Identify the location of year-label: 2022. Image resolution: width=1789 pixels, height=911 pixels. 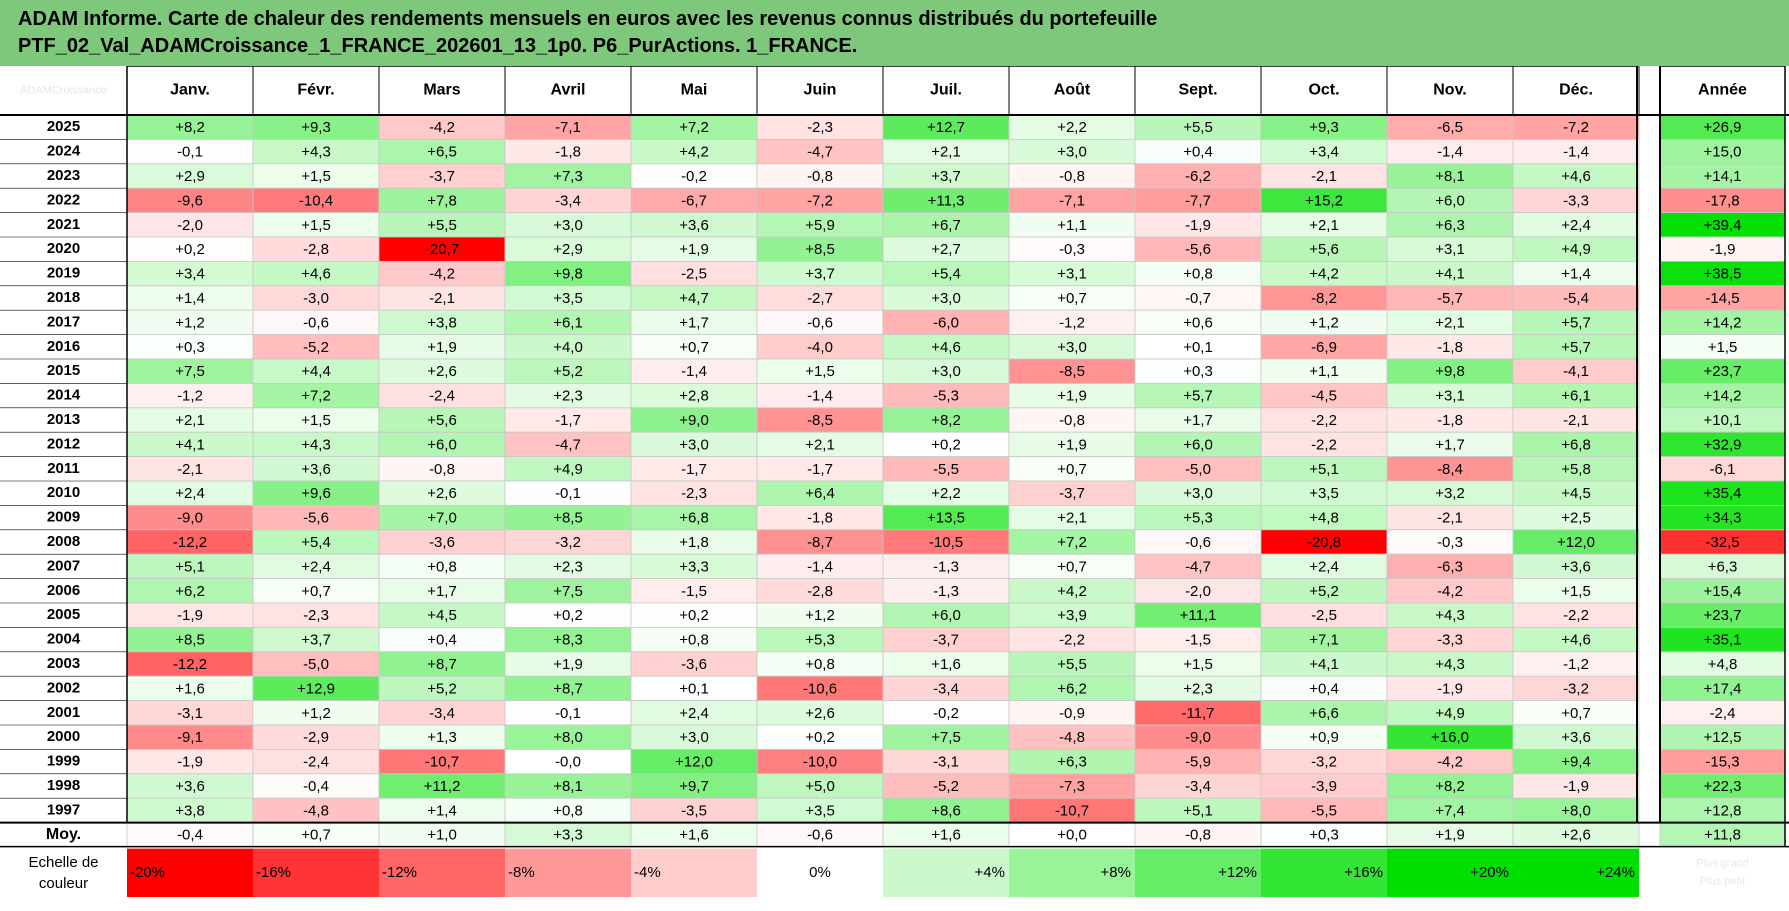
(63, 199).